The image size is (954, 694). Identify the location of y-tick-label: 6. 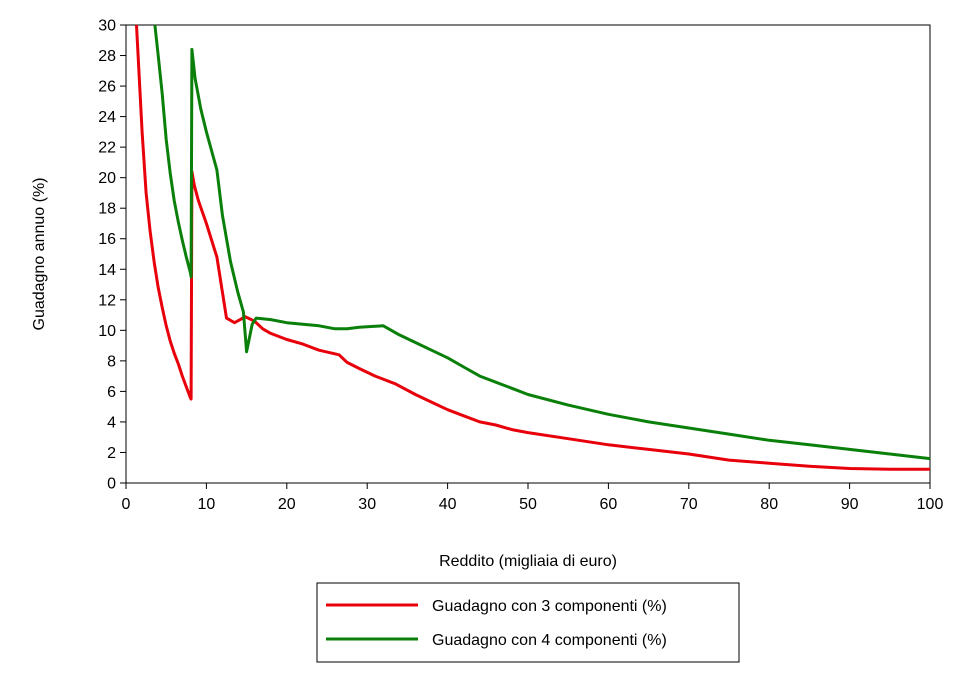
(111, 392).